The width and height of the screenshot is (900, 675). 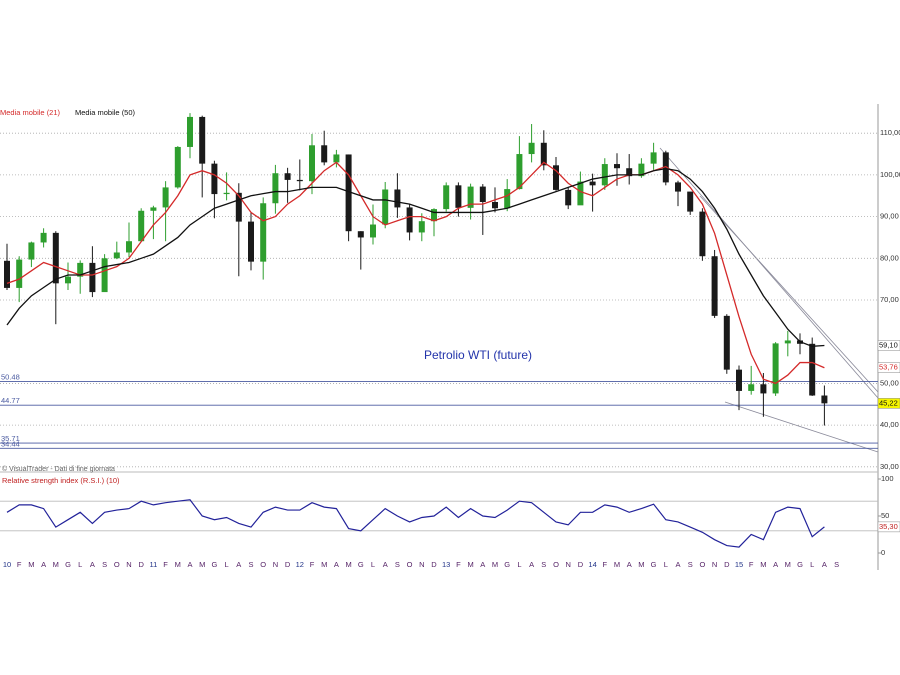 What do you see at coordinates (478, 355) in the screenshot?
I see `chart-title: Petrolio WTI (future)` at bounding box center [478, 355].